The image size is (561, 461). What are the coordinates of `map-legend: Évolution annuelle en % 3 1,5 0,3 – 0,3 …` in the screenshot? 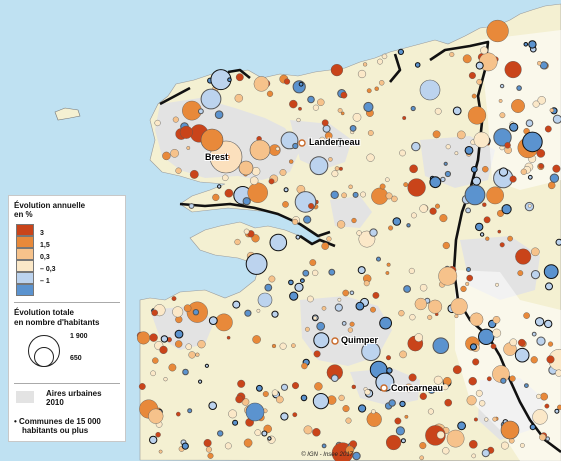 It's located at (67, 319).